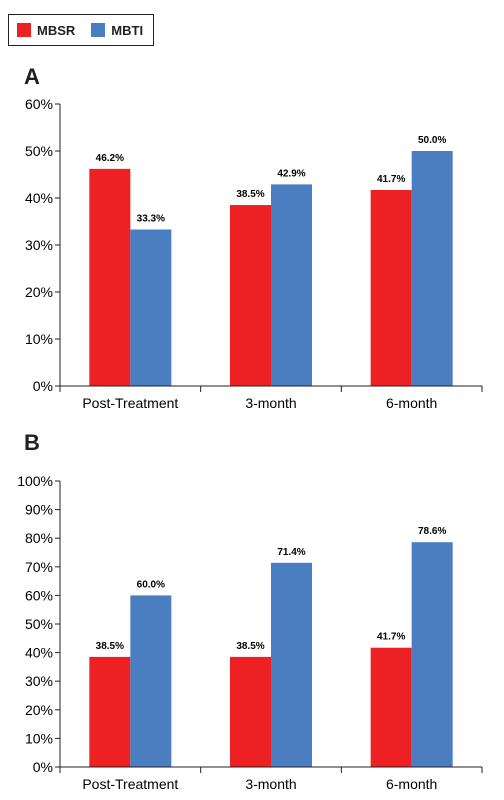 This screenshot has width=504, height=800. I want to click on y-tick-label-a-3: 30%, so click(39, 245).